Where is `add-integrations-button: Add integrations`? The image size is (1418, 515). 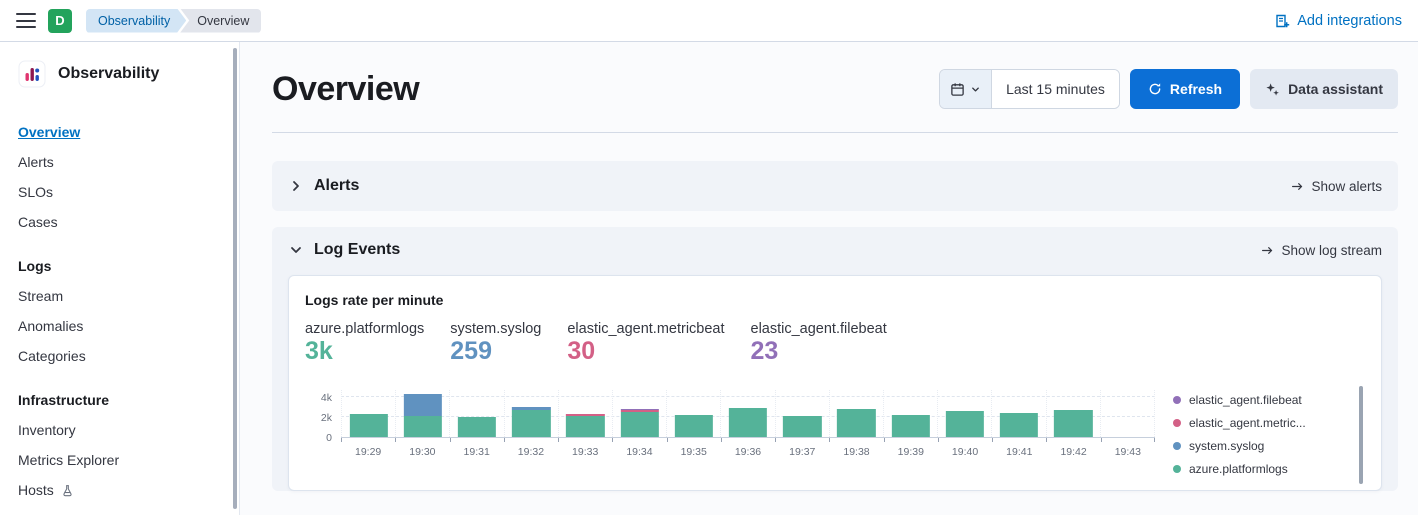
add-integrations-button: Add integrations is located at coordinates (1338, 21).